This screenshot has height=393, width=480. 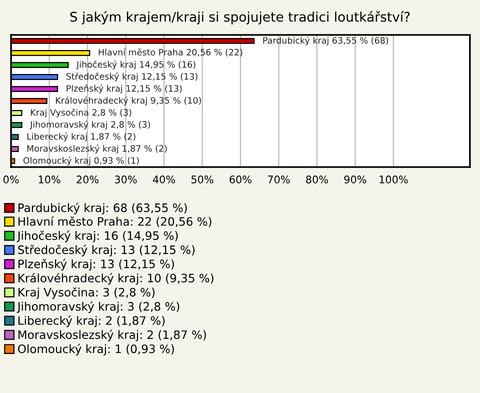 What do you see at coordinates (96, 350) in the screenshot?
I see `legend-label: Olomoucký kraj: 1 (0,93 %)` at bounding box center [96, 350].